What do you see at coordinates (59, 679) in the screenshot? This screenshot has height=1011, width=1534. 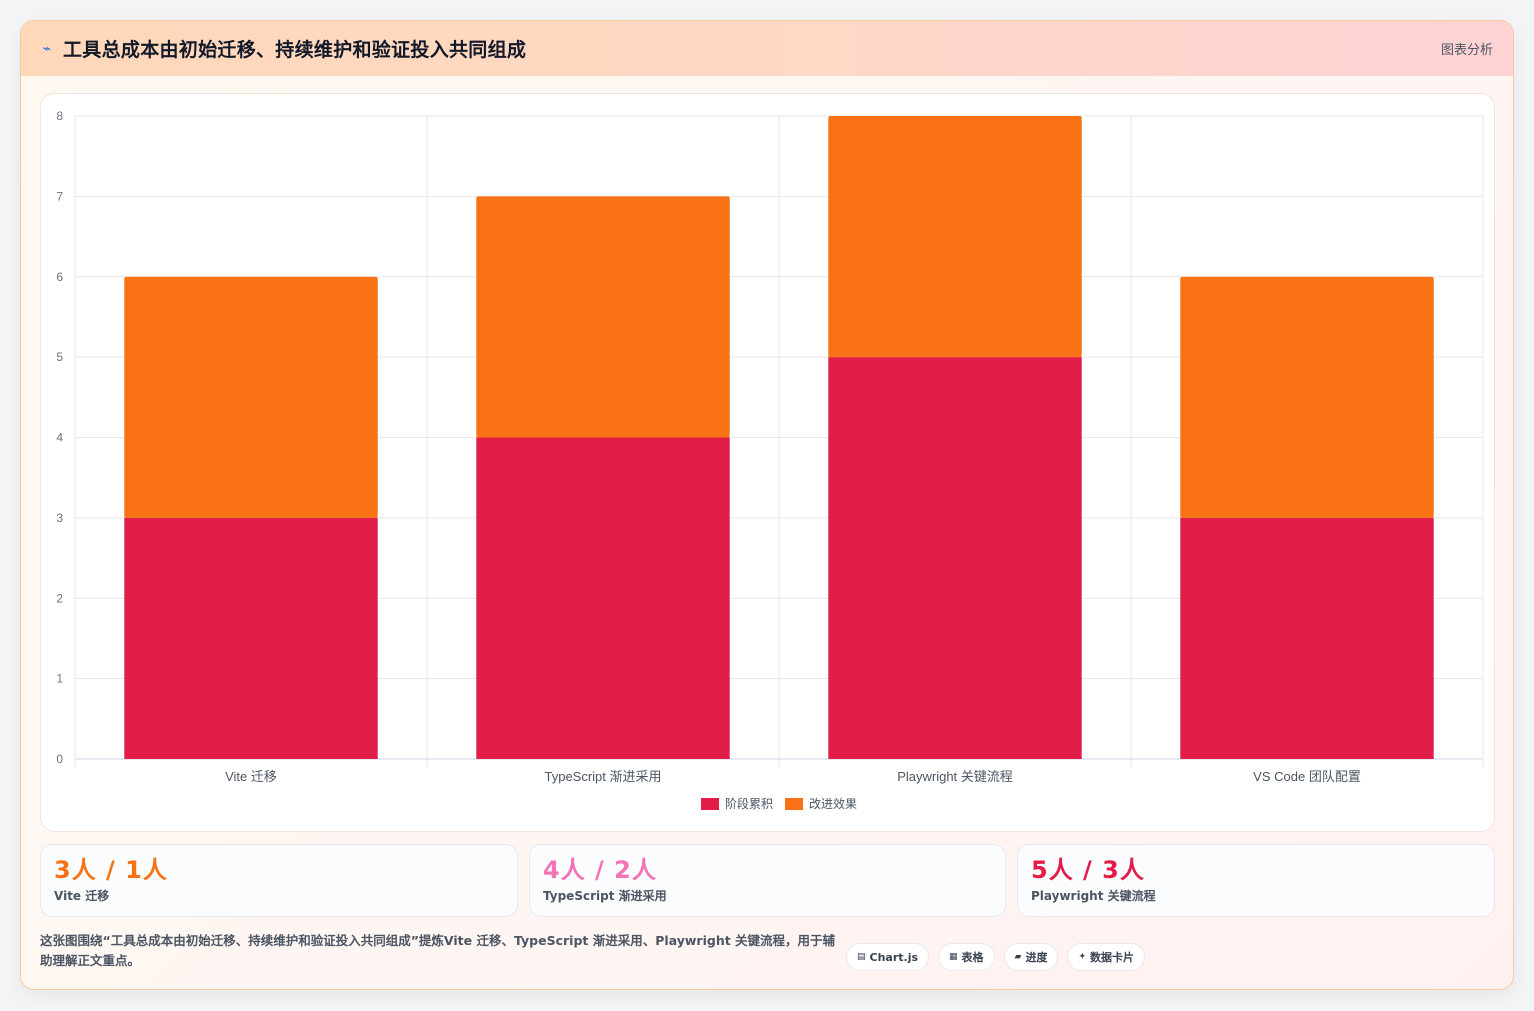 I see `y-tick-label: 1` at bounding box center [59, 679].